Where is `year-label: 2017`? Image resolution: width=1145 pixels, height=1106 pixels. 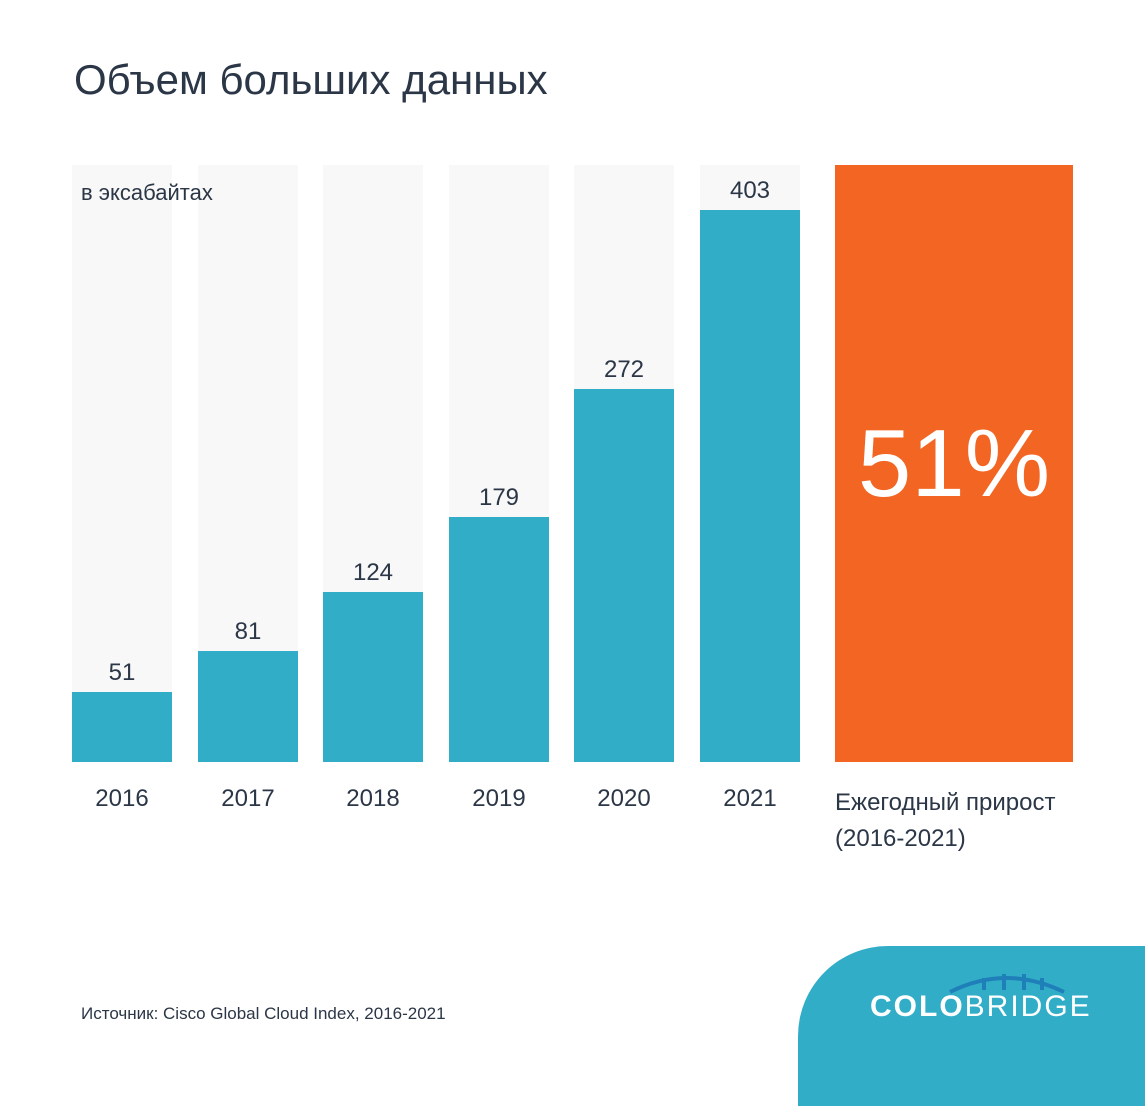 year-label: 2017 is located at coordinates (248, 798).